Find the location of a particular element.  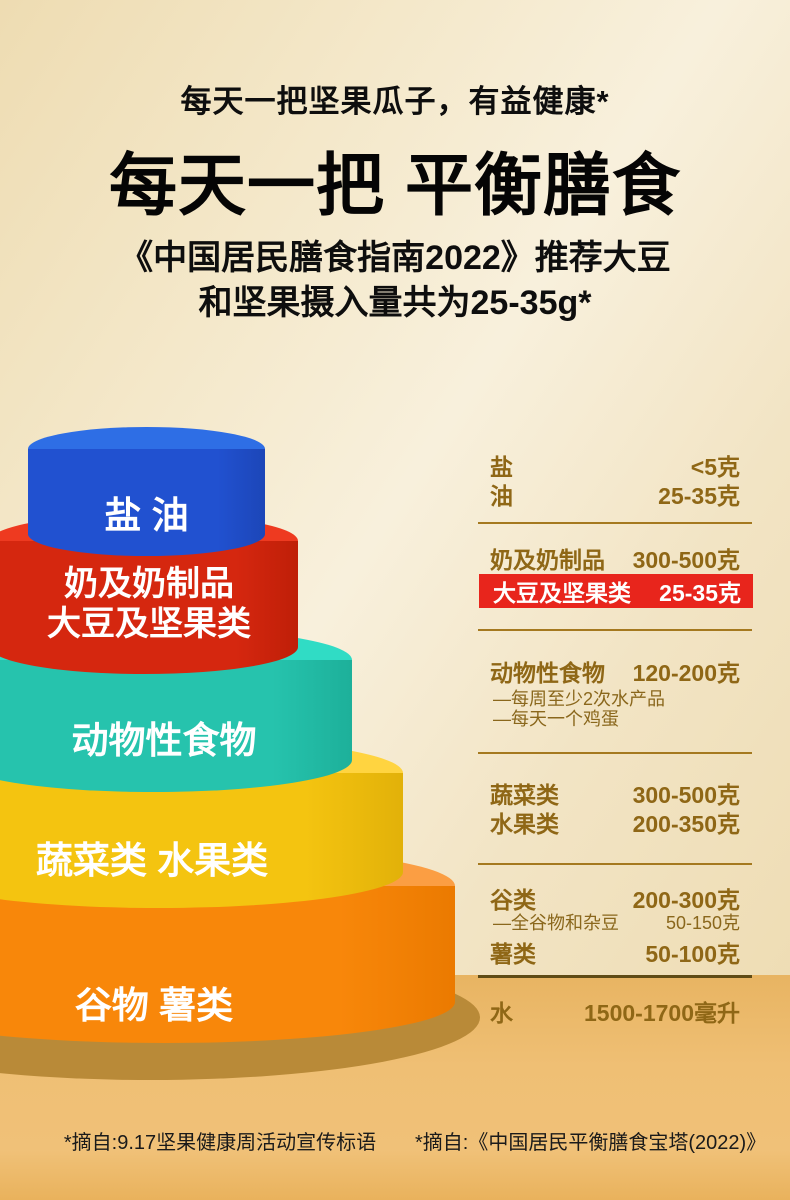

table-row-vegetables: 蔬菜类 300-500克 is located at coordinates (615, 793).